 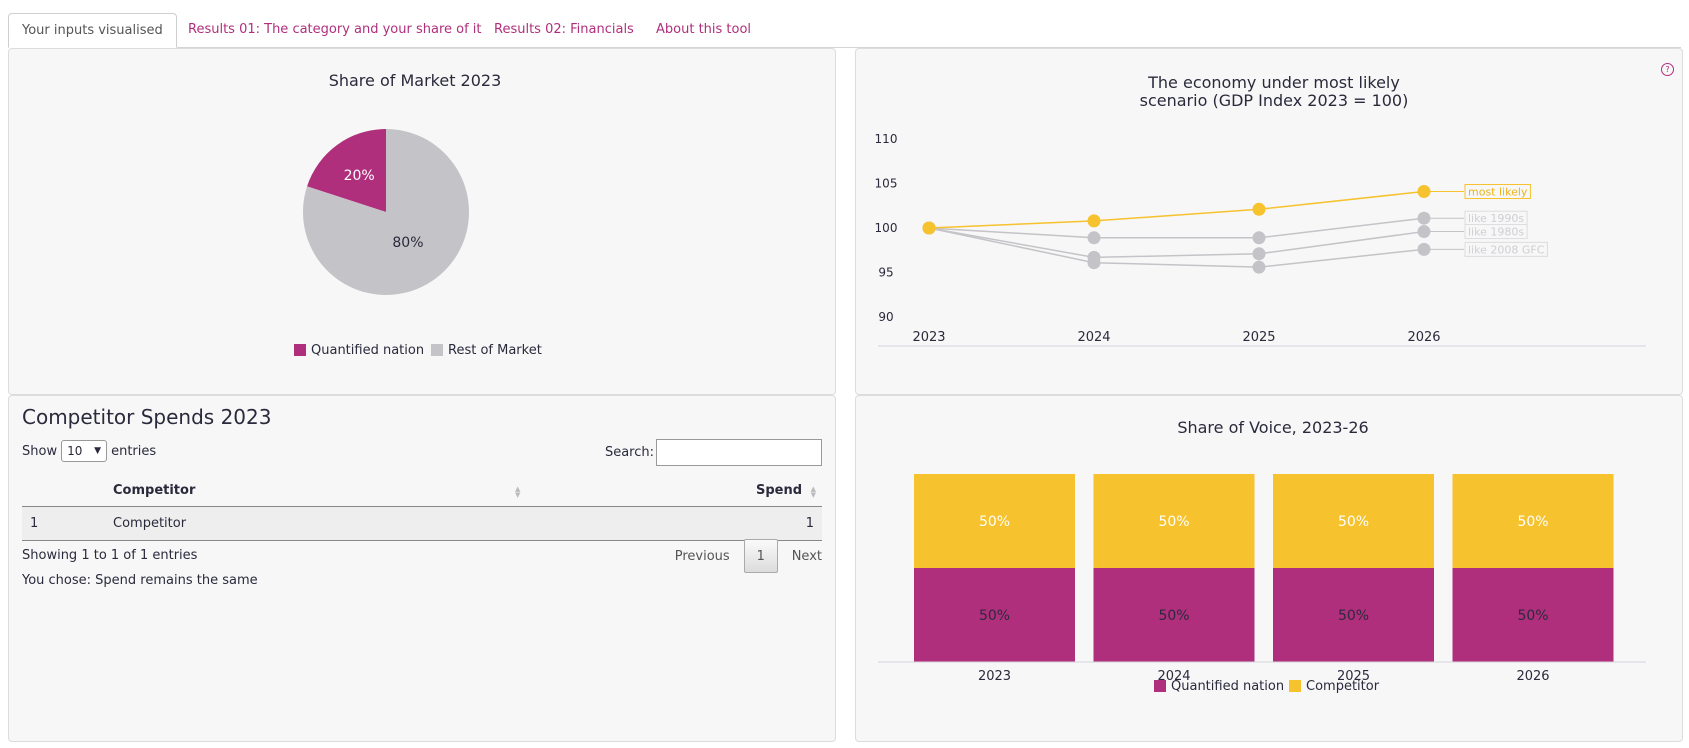 I want to click on series-label-like-1980s: like 1980s, so click(x=1496, y=232).